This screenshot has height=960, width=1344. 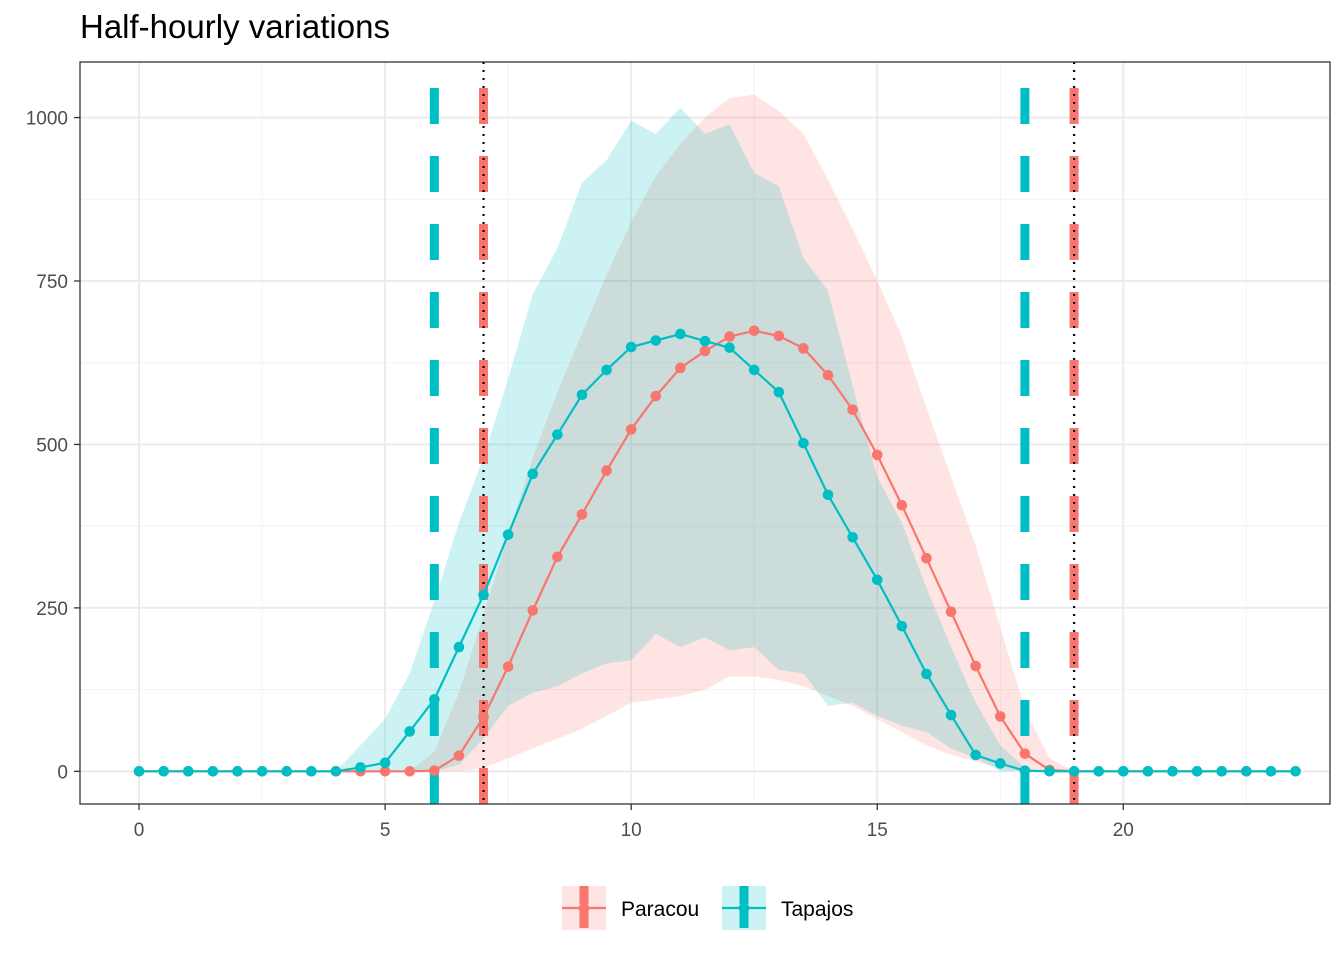 I want to click on x-tick-label: 20, so click(x=1123, y=830).